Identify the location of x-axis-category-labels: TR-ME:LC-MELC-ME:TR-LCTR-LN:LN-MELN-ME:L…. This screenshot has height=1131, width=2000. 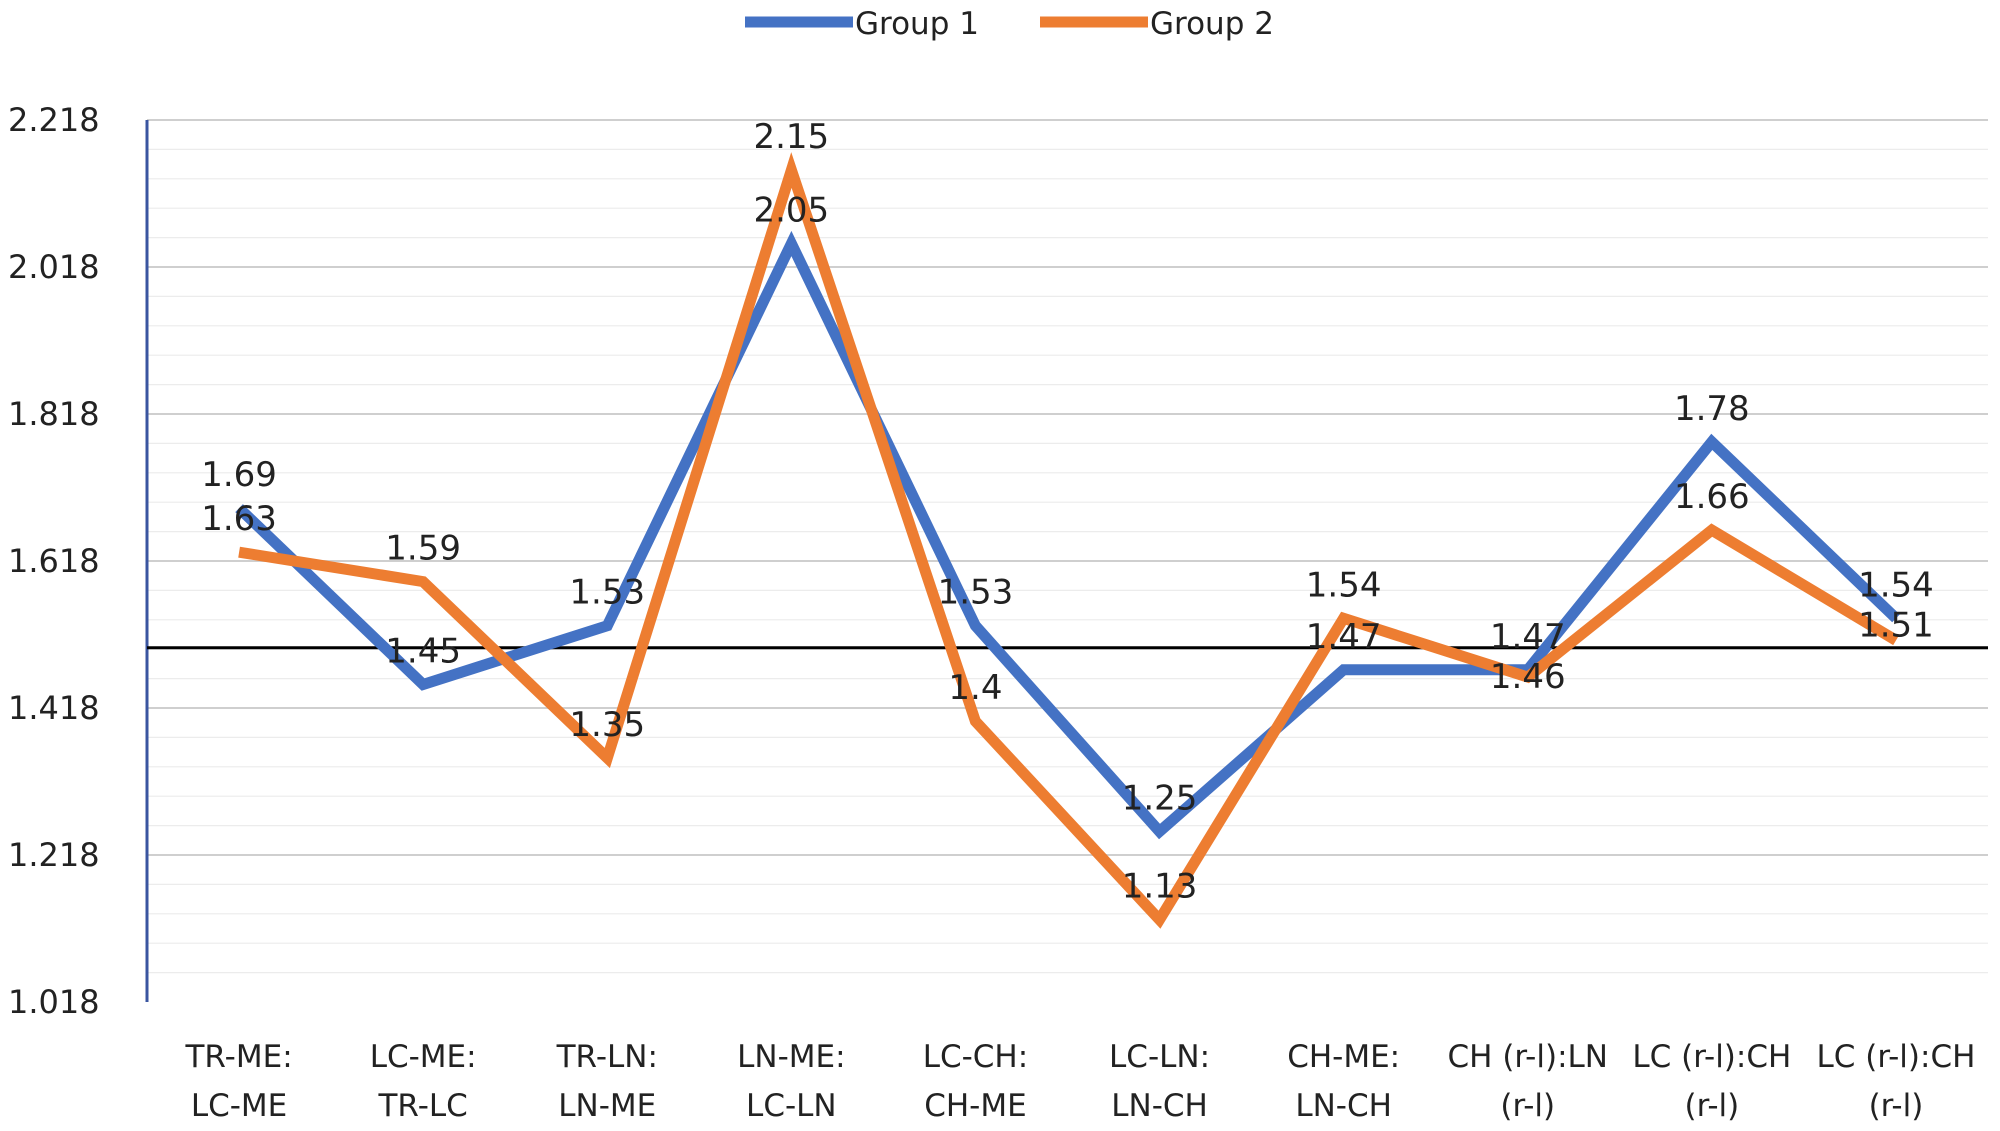
(1079, 1081).